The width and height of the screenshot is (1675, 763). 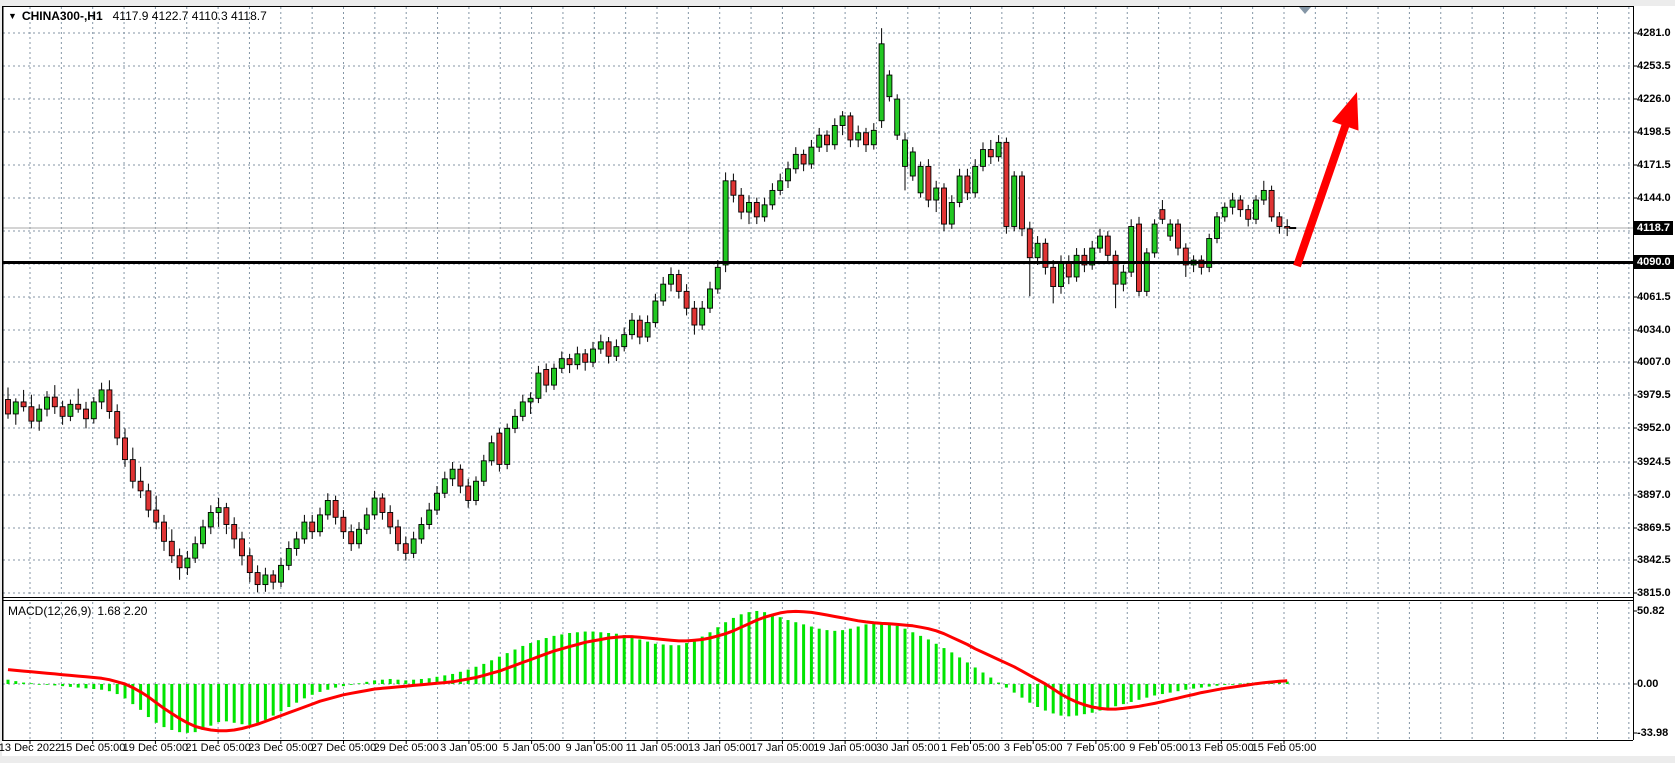 I want to click on macd-values: 1.68 2.20, so click(x=122, y=611).